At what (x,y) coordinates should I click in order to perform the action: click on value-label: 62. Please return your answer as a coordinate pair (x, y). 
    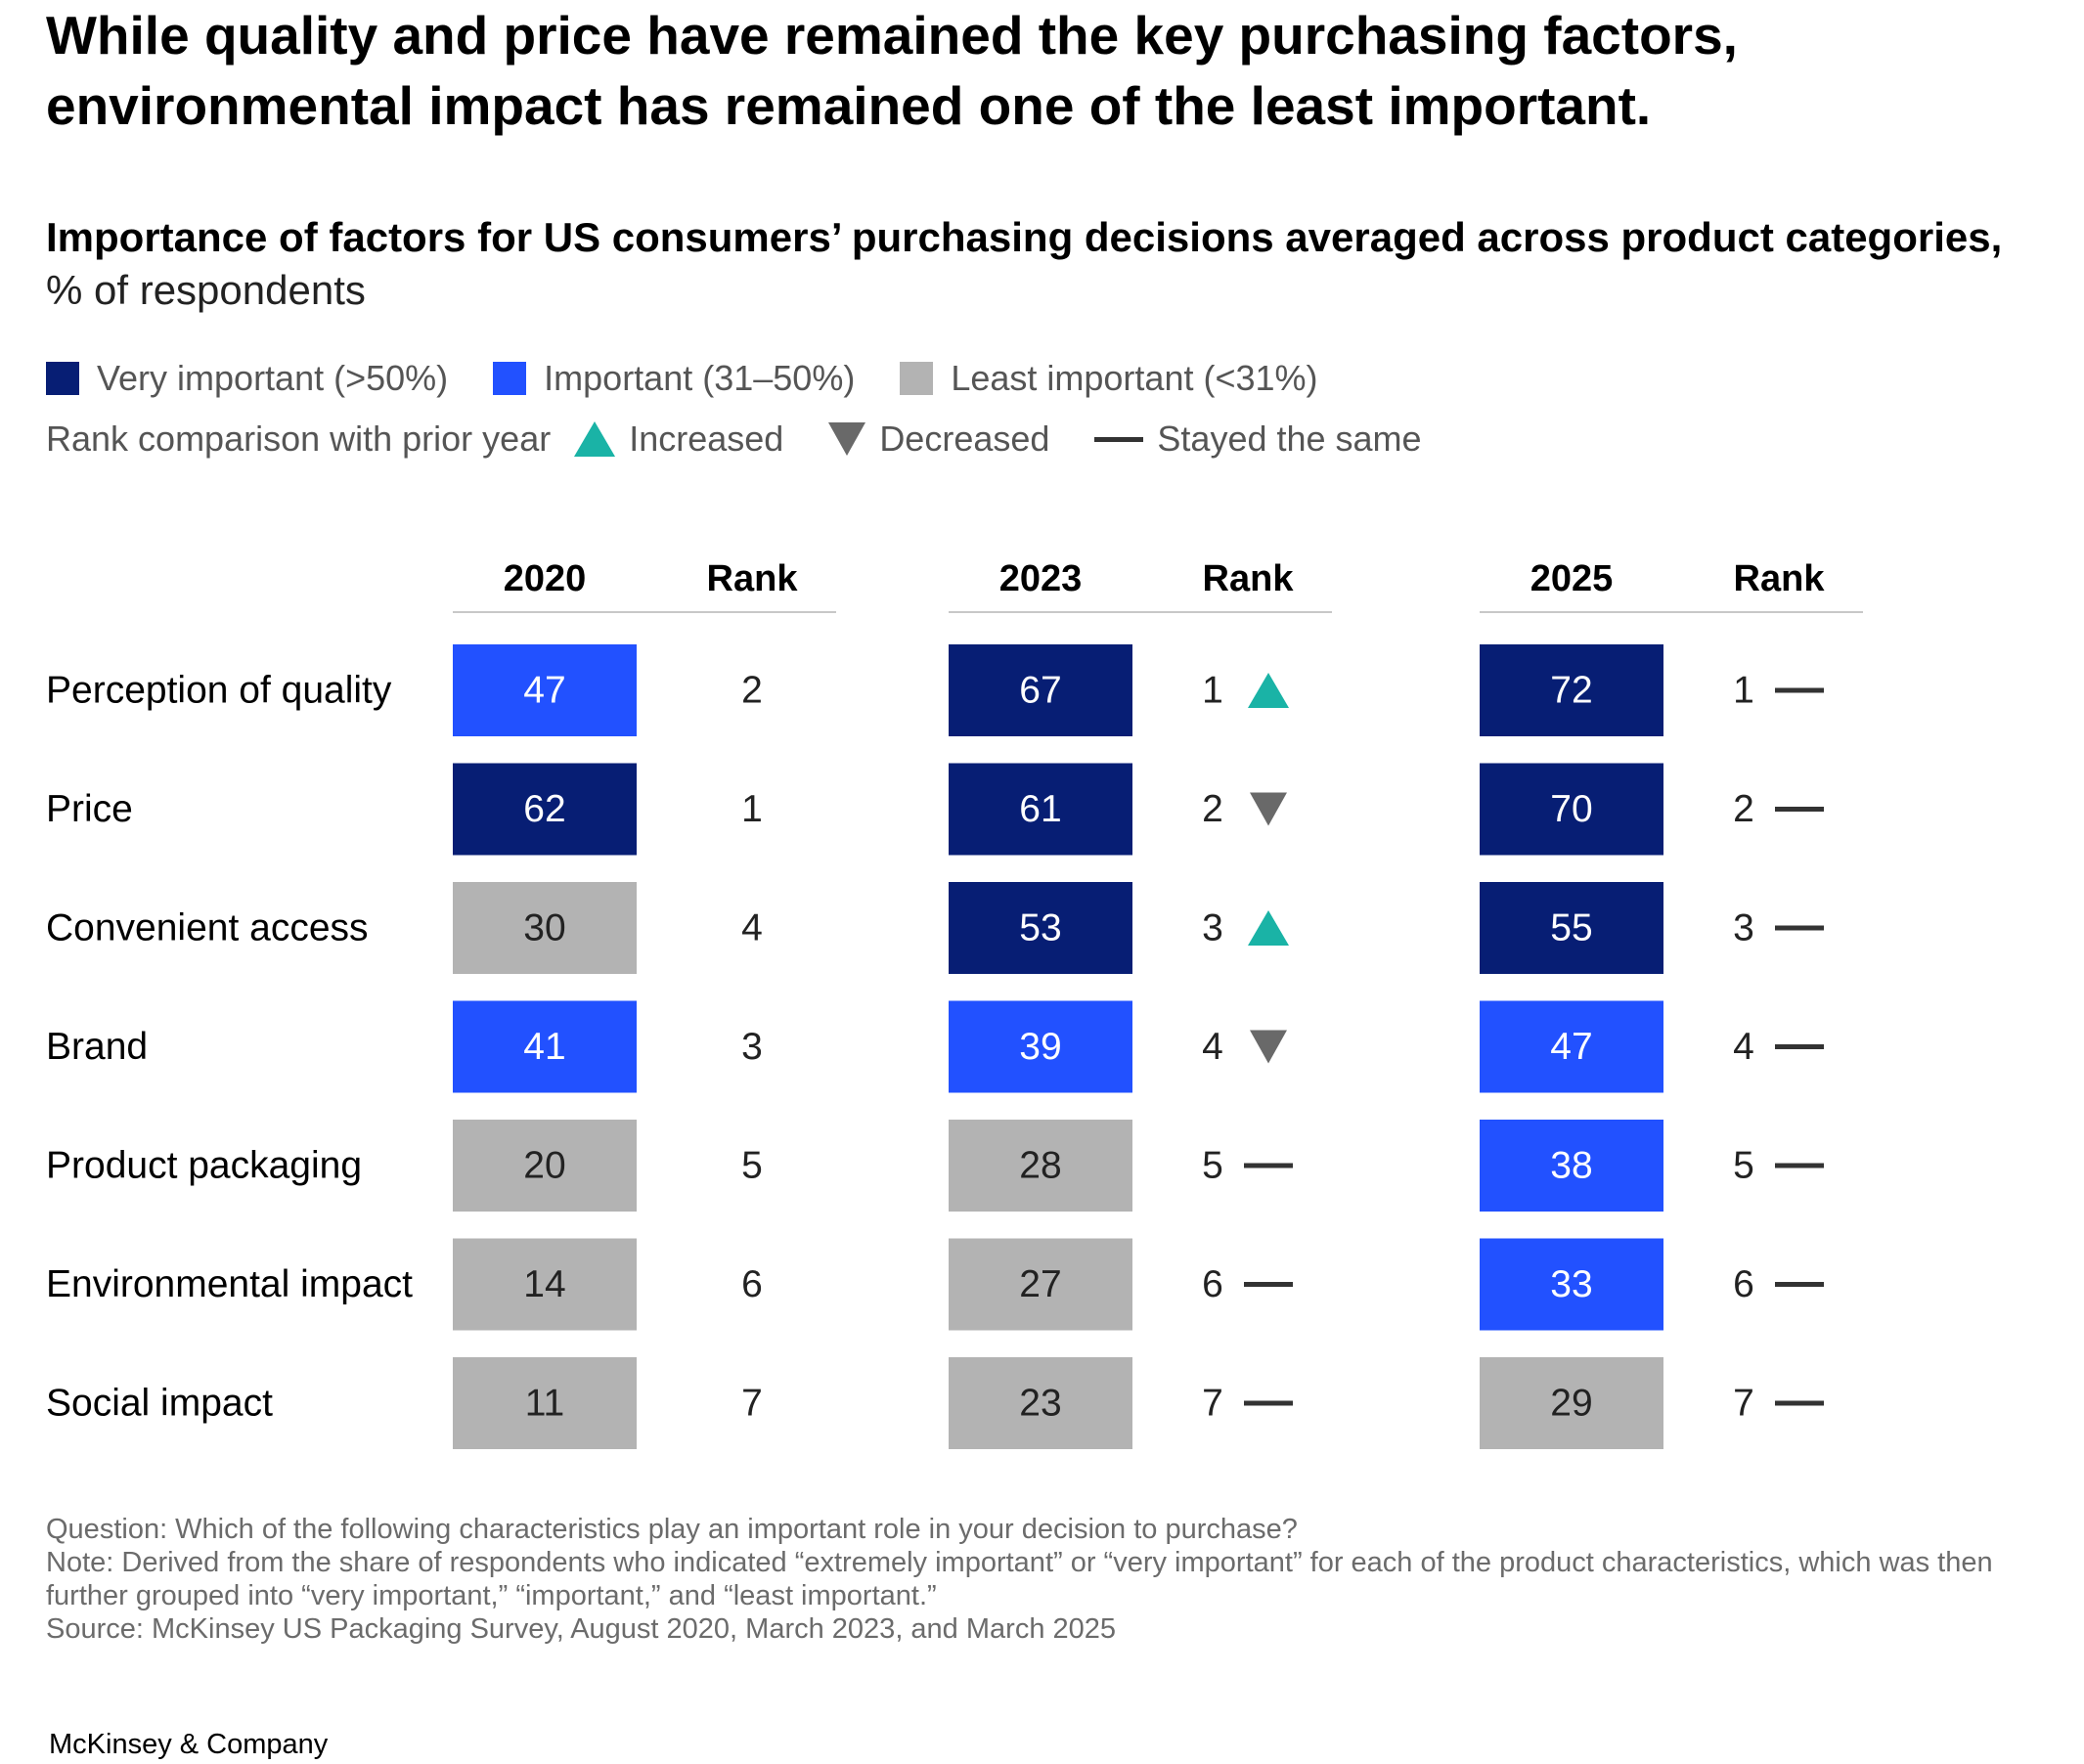
    Looking at the image, I should click on (544, 809).